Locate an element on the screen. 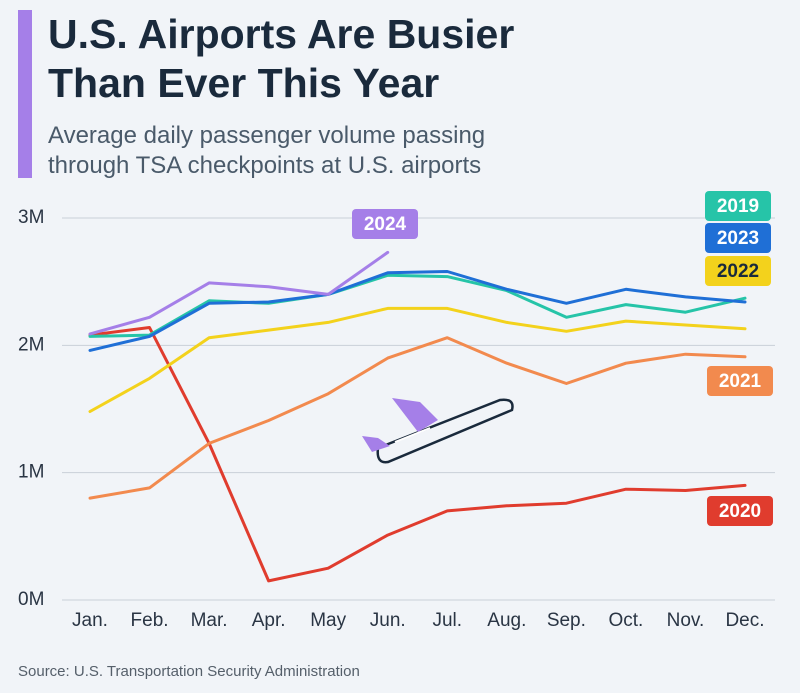  legend-label: 2024 is located at coordinates (385, 224).